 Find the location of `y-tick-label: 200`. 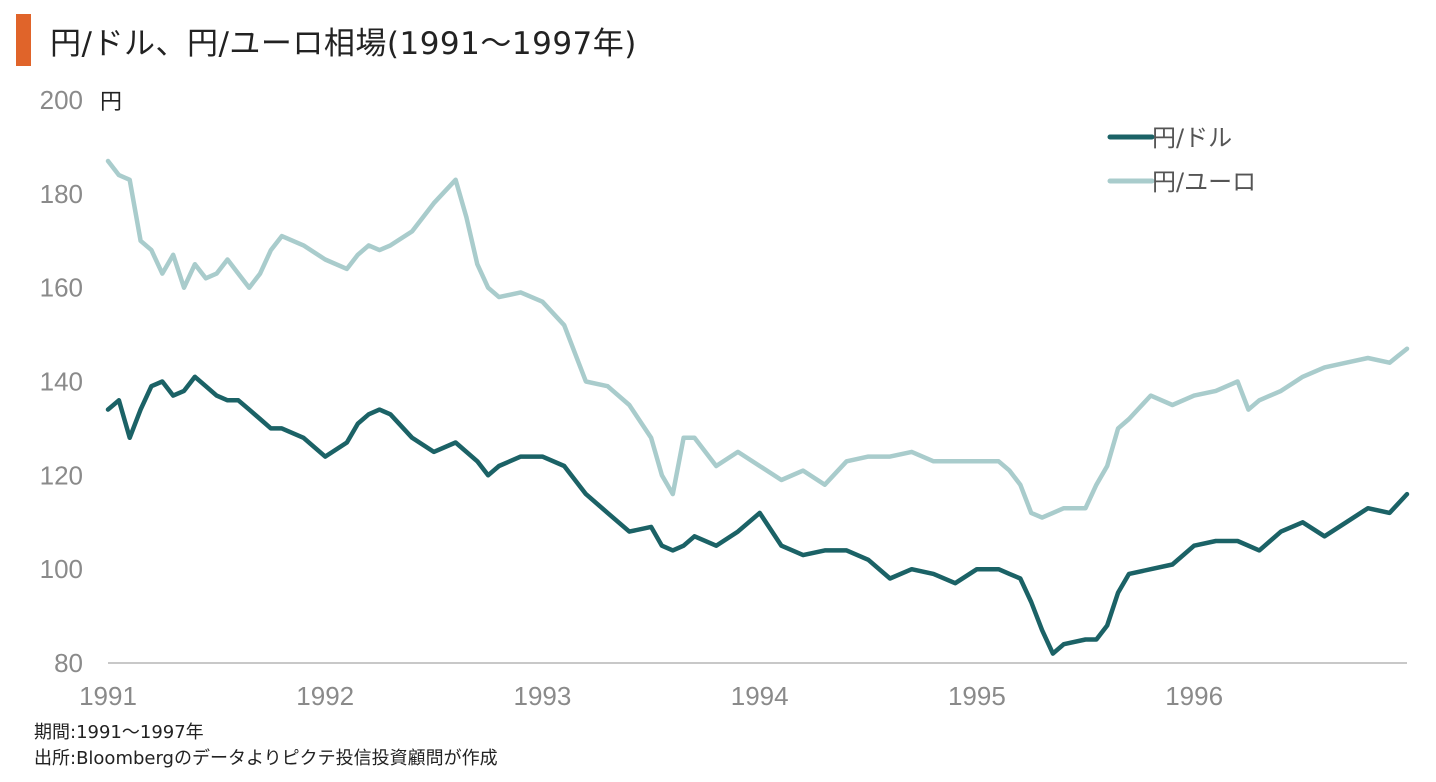

y-tick-label: 200 is located at coordinates (61, 100).